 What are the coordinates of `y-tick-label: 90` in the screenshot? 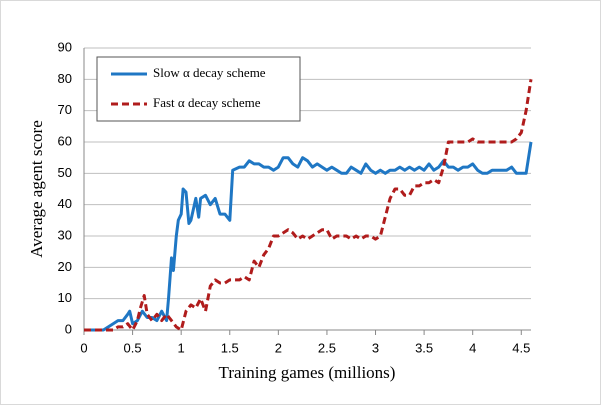 It's located at (65, 46).